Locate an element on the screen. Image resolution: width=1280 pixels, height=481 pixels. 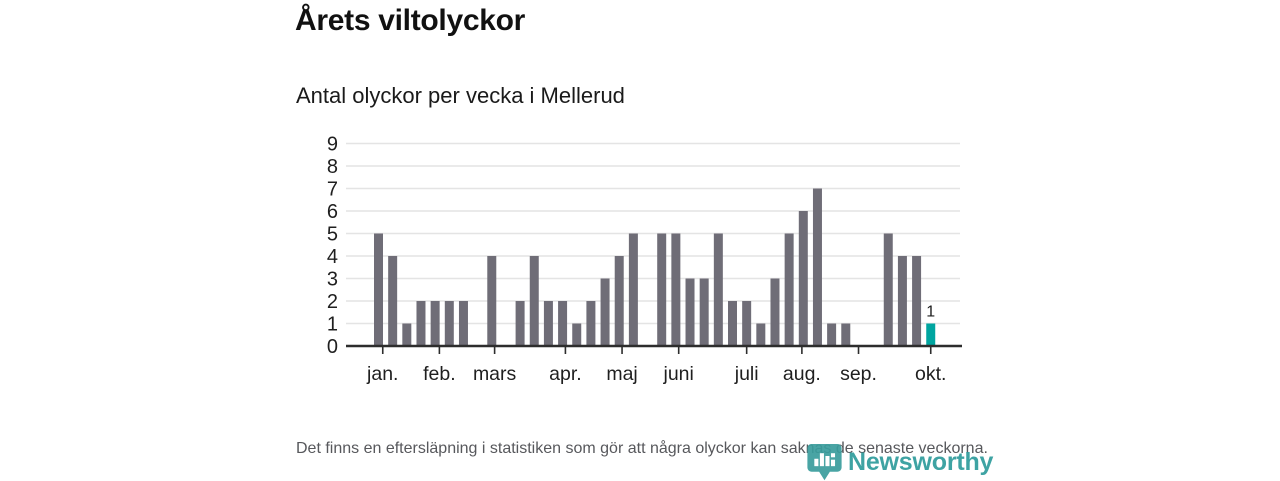
y-axis-tick-label: 2 is located at coordinates (332, 302).